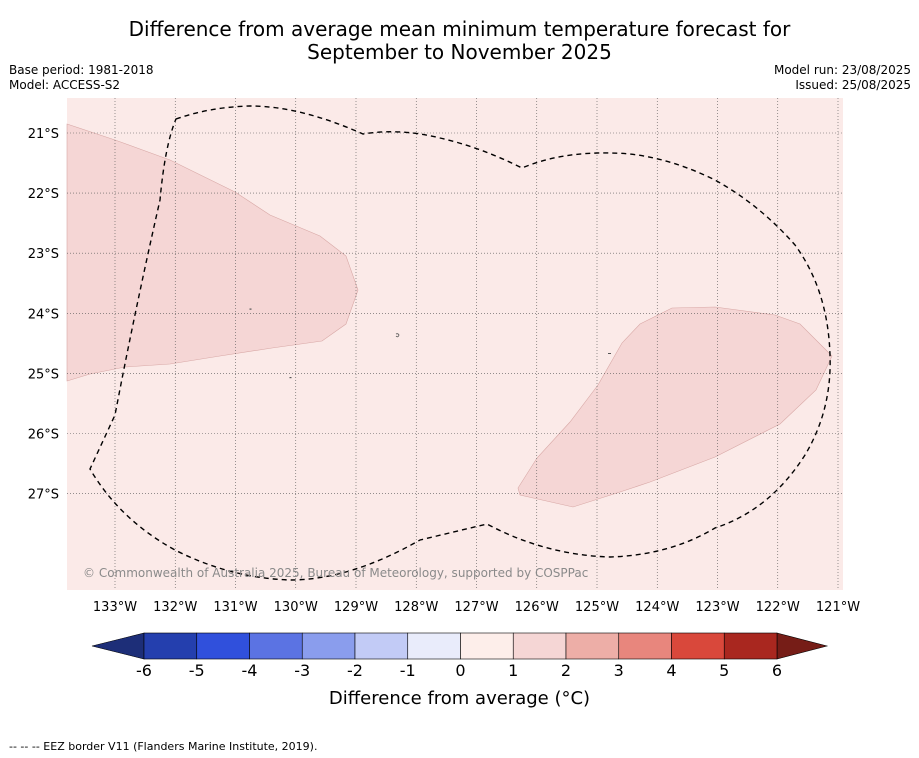 This screenshot has height=758, width=919. I want to click on lat-tick-label: 25°S, so click(43, 374).